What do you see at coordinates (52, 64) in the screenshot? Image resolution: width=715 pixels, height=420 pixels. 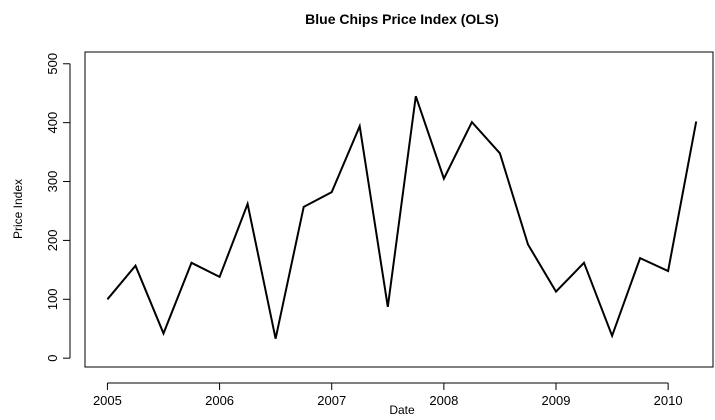 I see `y-tick-label: 500` at bounding box center [52, 64].